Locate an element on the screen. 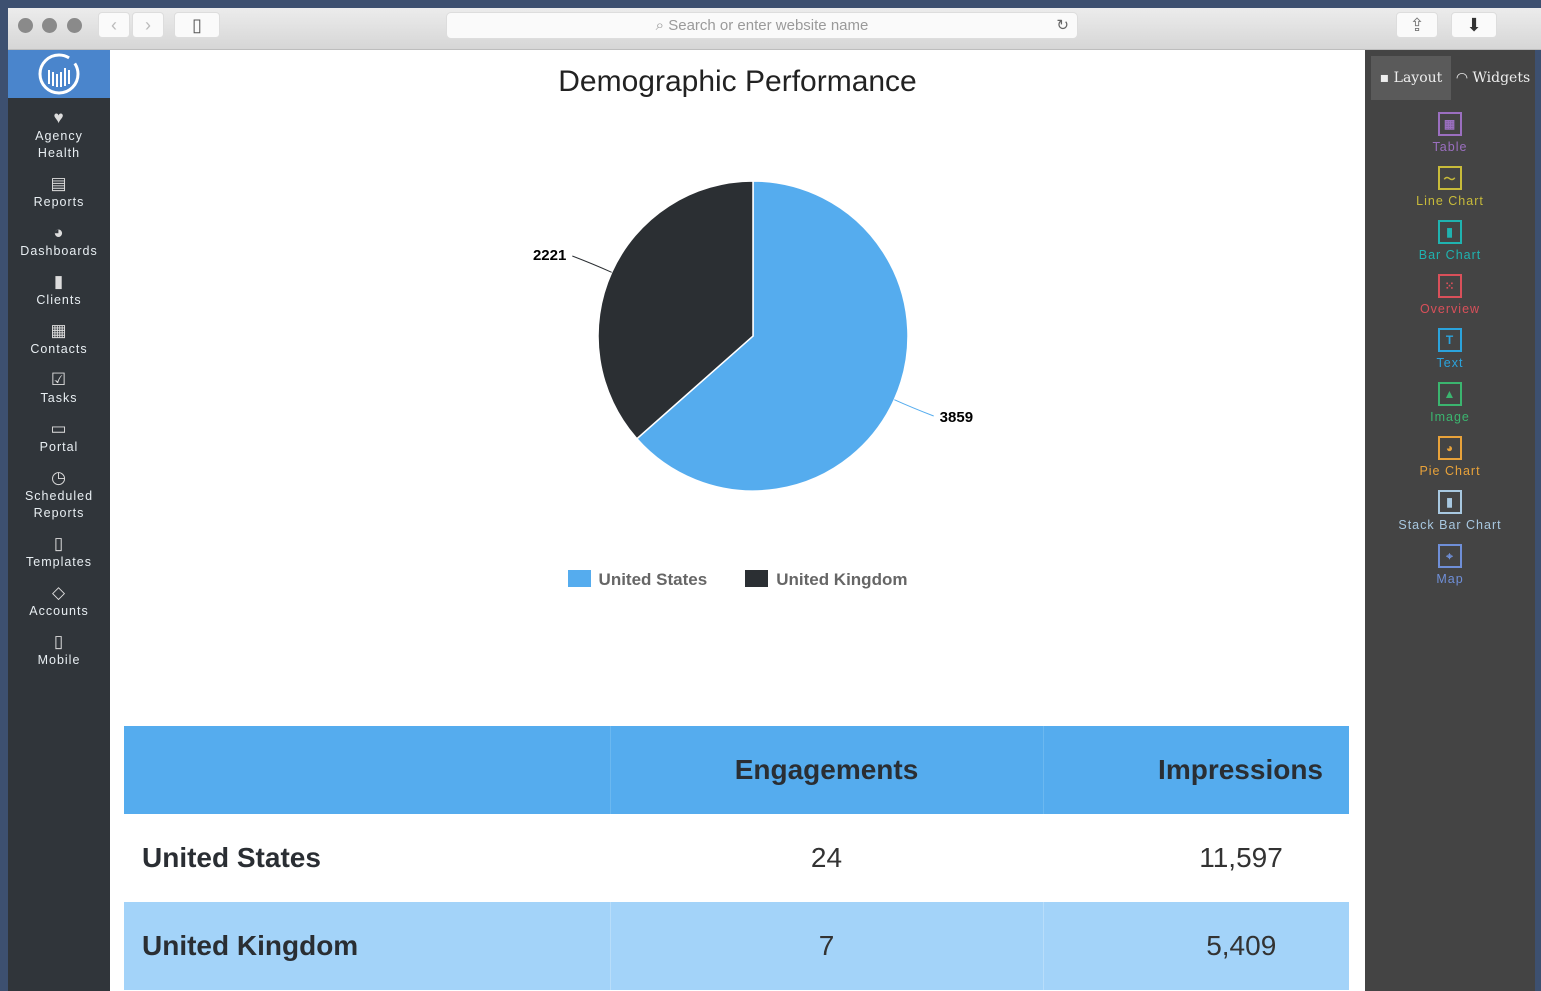 The width and height of the screenshot is (1541, 991). sidebar-item-label: Contacts is located at coordinates (59, 349).